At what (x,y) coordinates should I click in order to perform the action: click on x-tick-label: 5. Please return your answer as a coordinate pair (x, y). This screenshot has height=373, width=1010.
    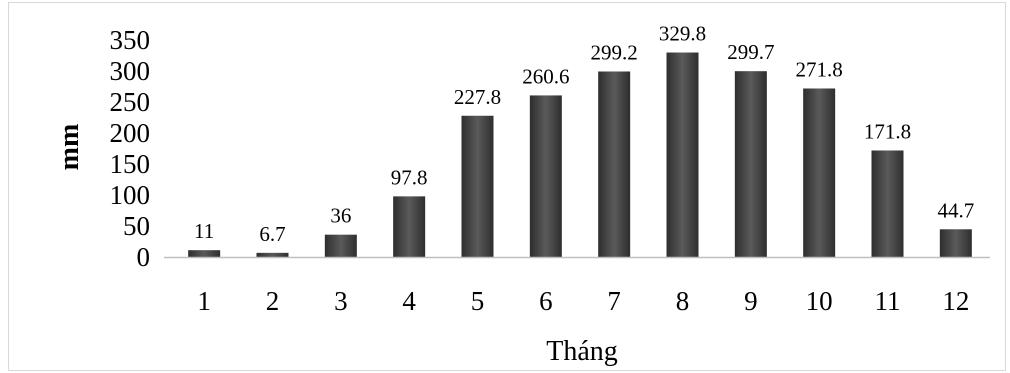
    Looking at the image, I should click on (478, 301).